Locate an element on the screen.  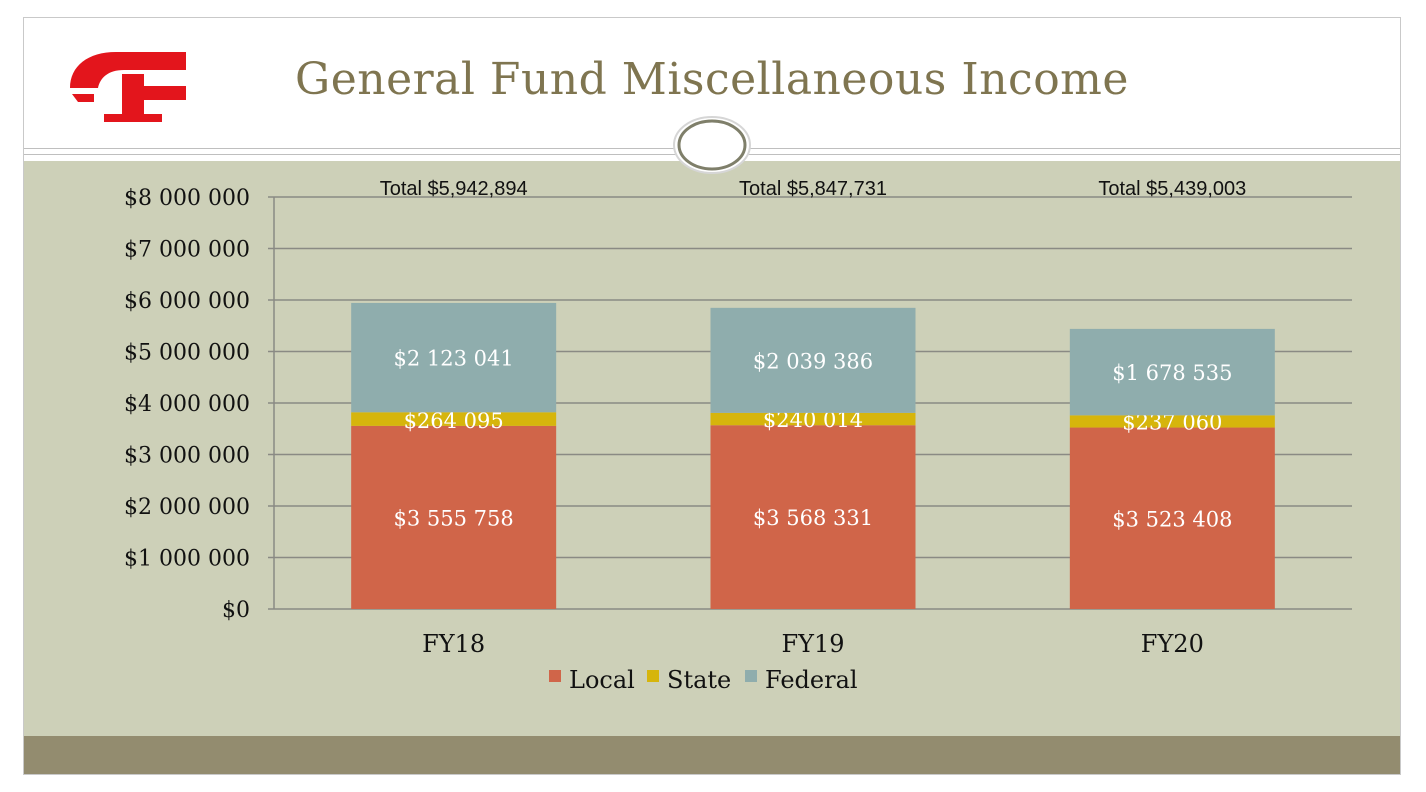
total-label: Total $5,847,731 is located at coordinates (813, 189).